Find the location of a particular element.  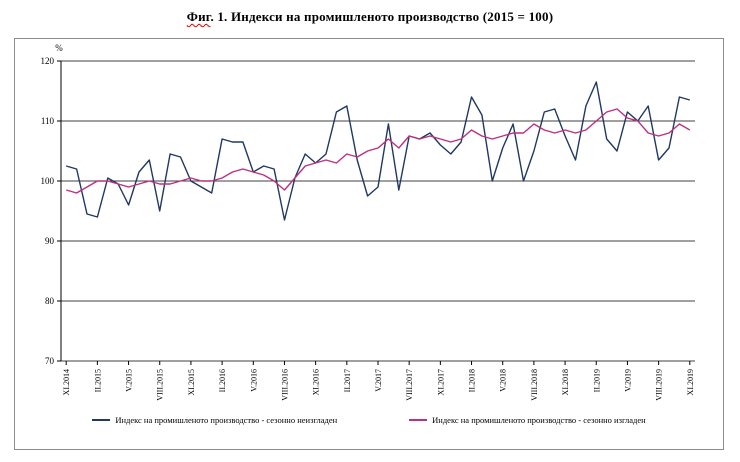

x-tick-label: II.2017 is located at coordinates (347, 380).